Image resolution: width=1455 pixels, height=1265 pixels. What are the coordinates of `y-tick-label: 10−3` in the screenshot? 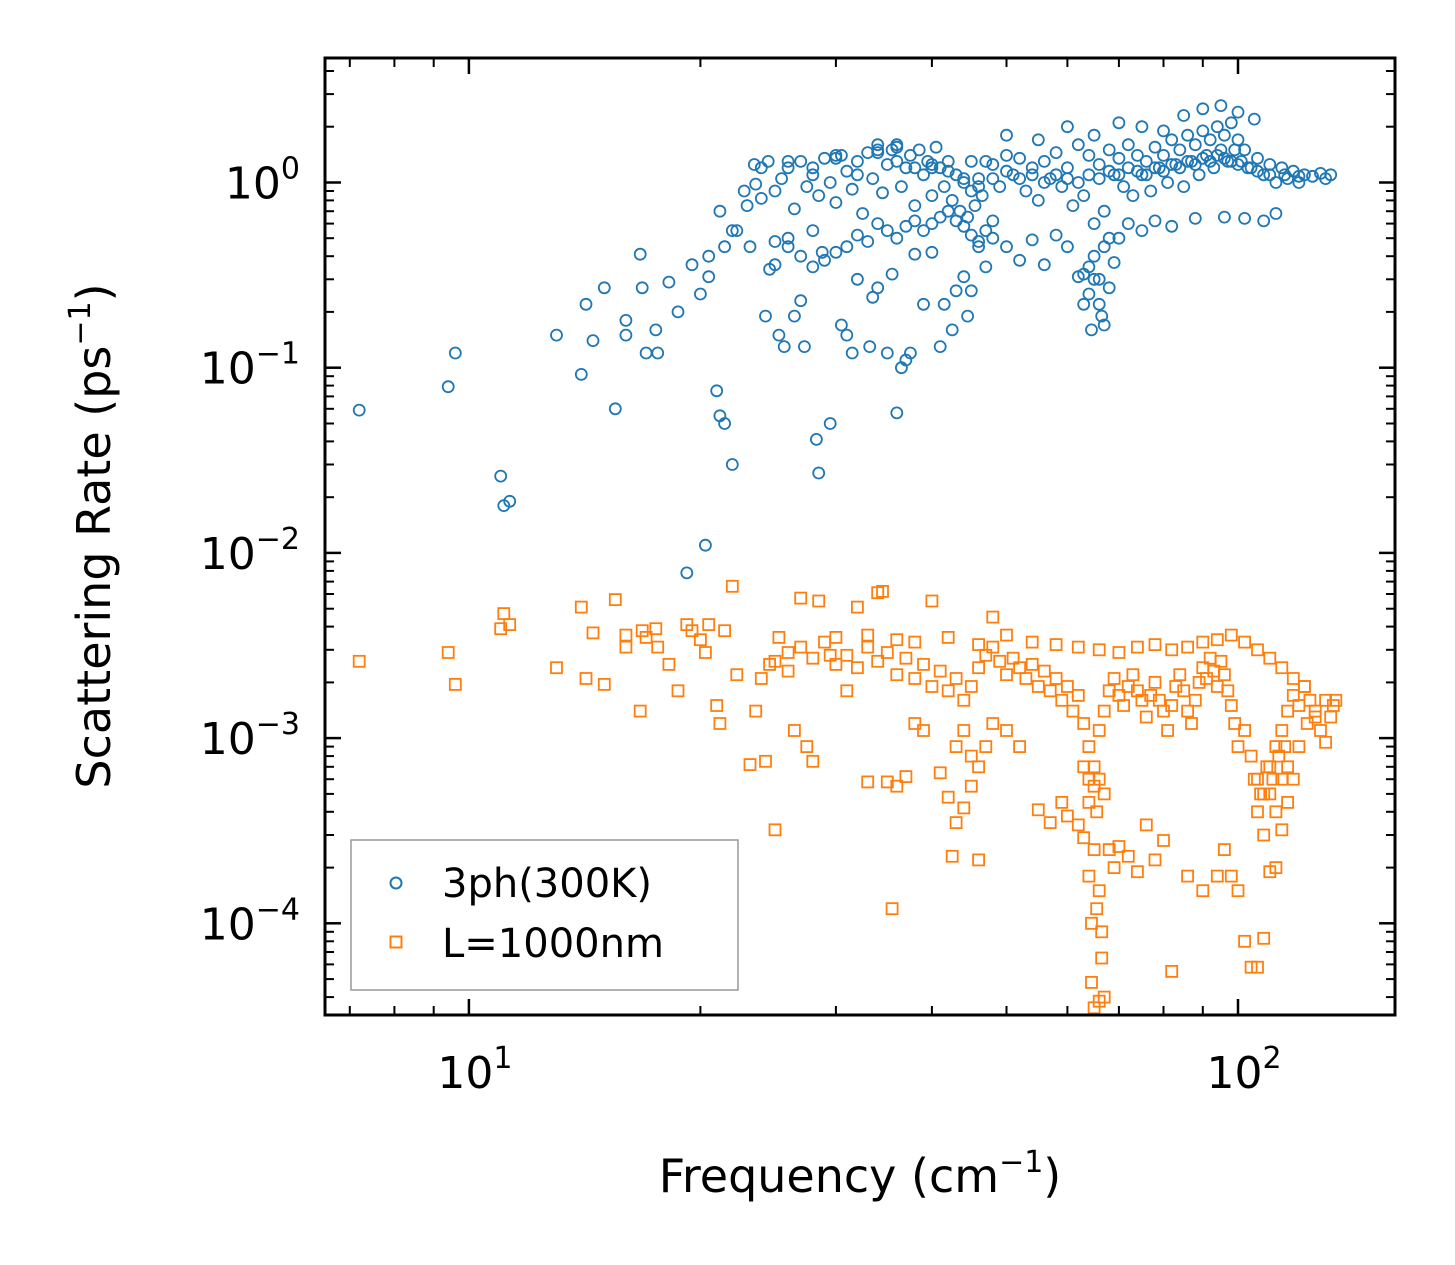 It's located at (250, 736).